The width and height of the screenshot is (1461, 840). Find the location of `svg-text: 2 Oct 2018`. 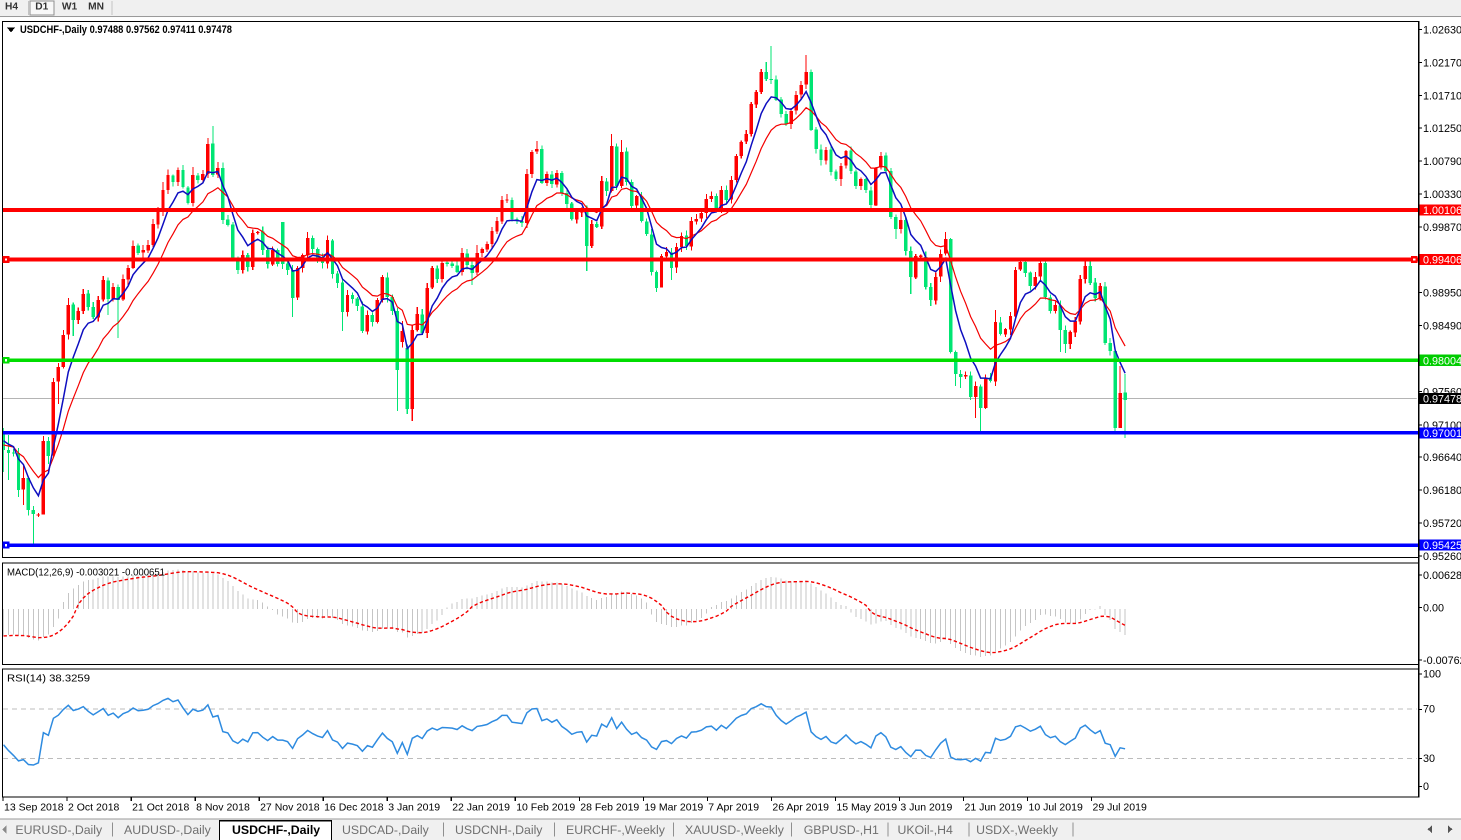

svg-text: 2 Oct 2018 is located at coordinates (94, 808).